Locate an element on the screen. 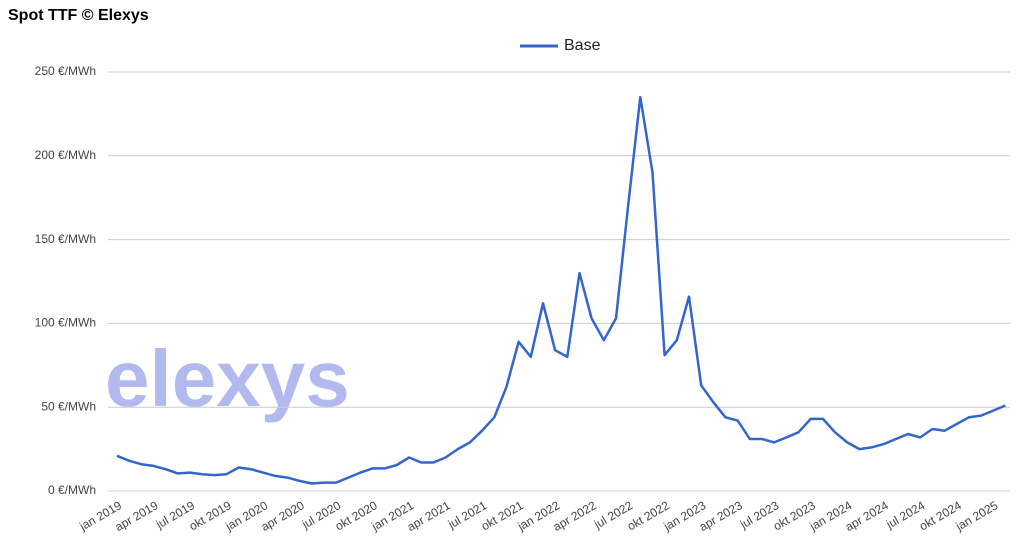 The height and width of the screenshot is (555, 1024). y-tick-label: 150 €/MWh is located at coordinates (65, 239).